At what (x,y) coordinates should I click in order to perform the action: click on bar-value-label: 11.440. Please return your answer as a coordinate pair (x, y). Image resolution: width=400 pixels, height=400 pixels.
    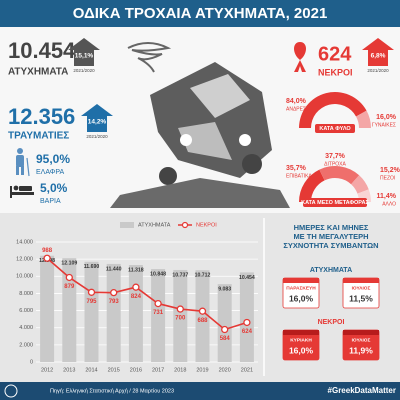
    Looking at the image, I should click on (114, 269).